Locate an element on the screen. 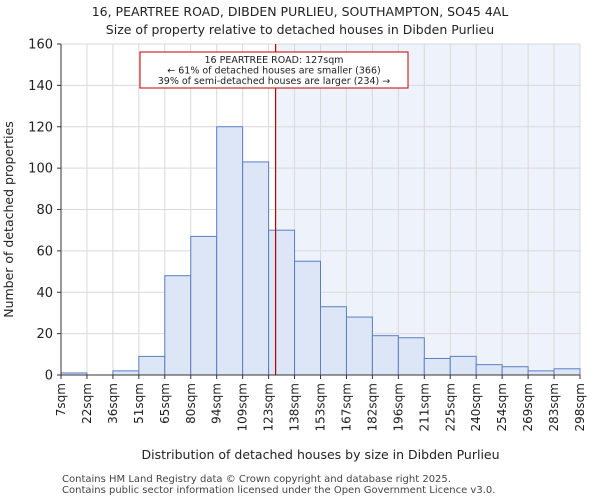 Image resolution: width=600 pixels, height=500 pixels. x-tick-label: 254sqm is located at coordinates (502, 407).